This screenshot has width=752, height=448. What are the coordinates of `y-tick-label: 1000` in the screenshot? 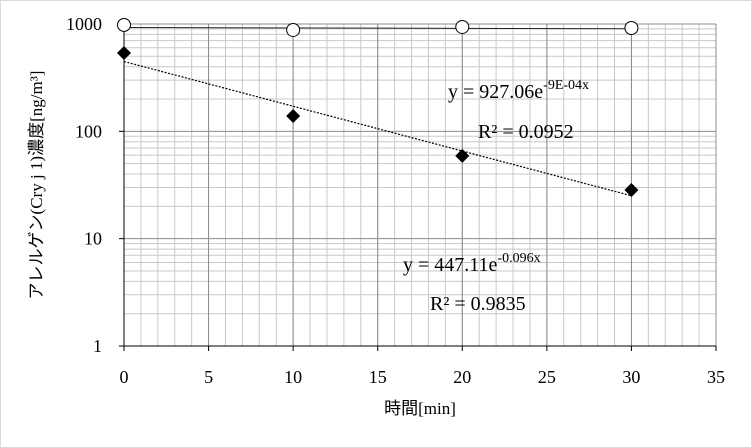 It's located at (84, 24).